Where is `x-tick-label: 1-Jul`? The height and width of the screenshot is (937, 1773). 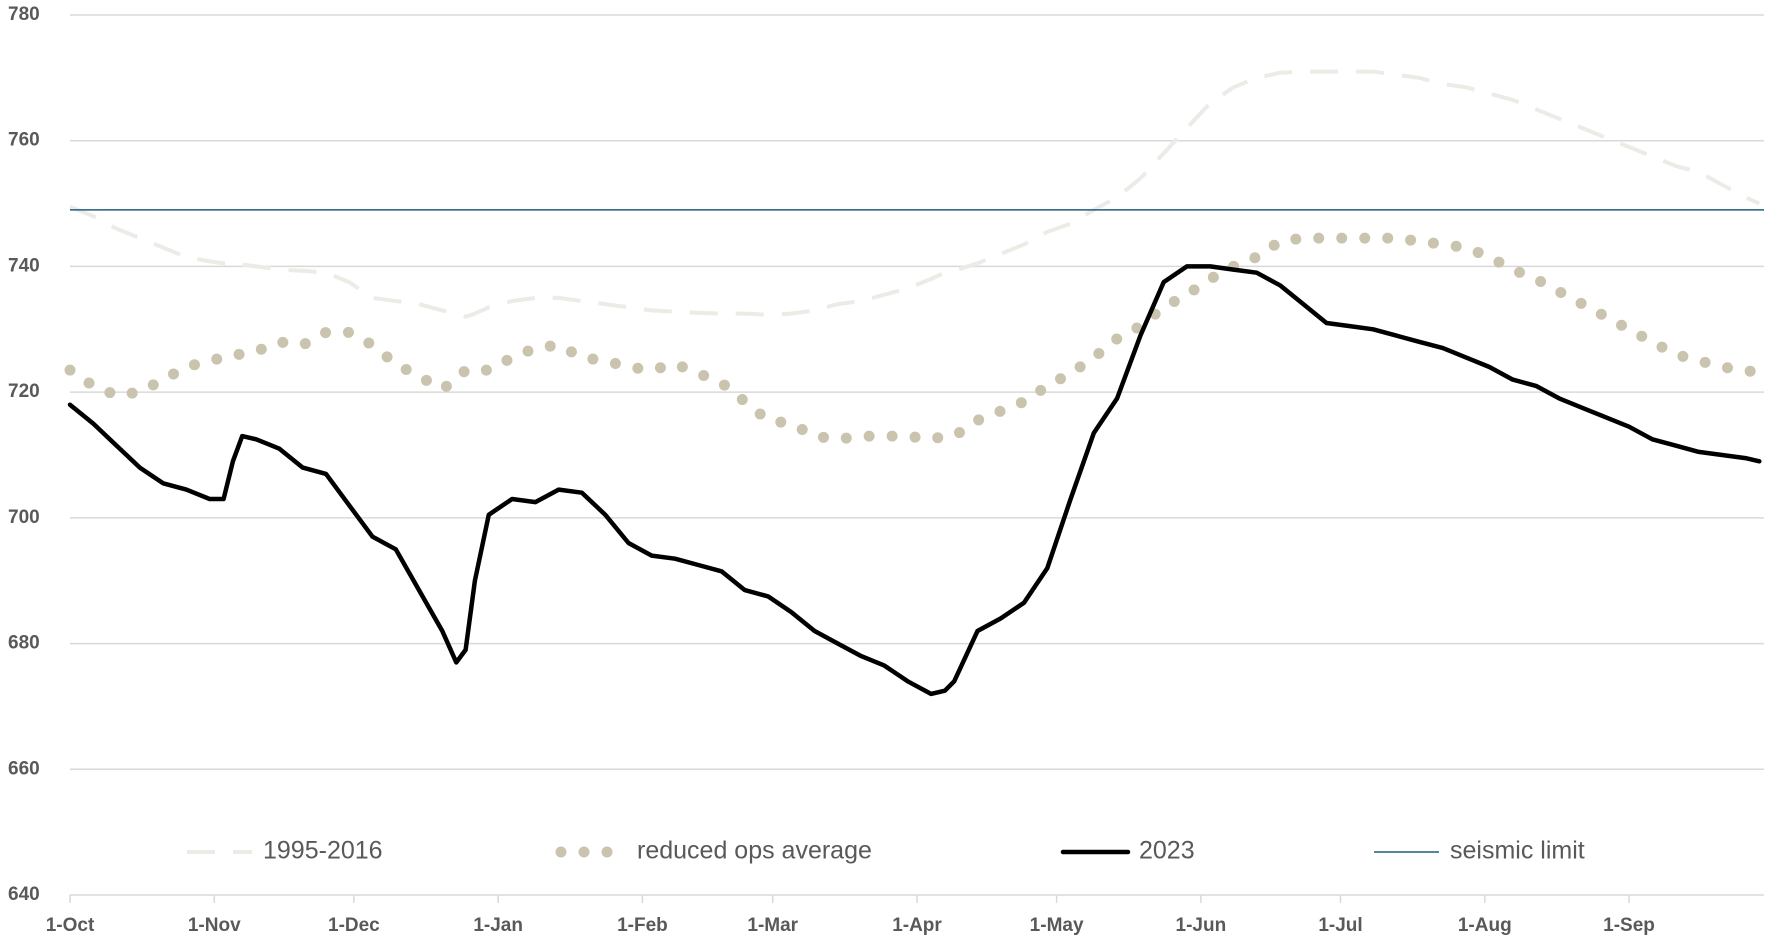
x-tick-label: 1-Jul is located at coordinates (1340, 925).